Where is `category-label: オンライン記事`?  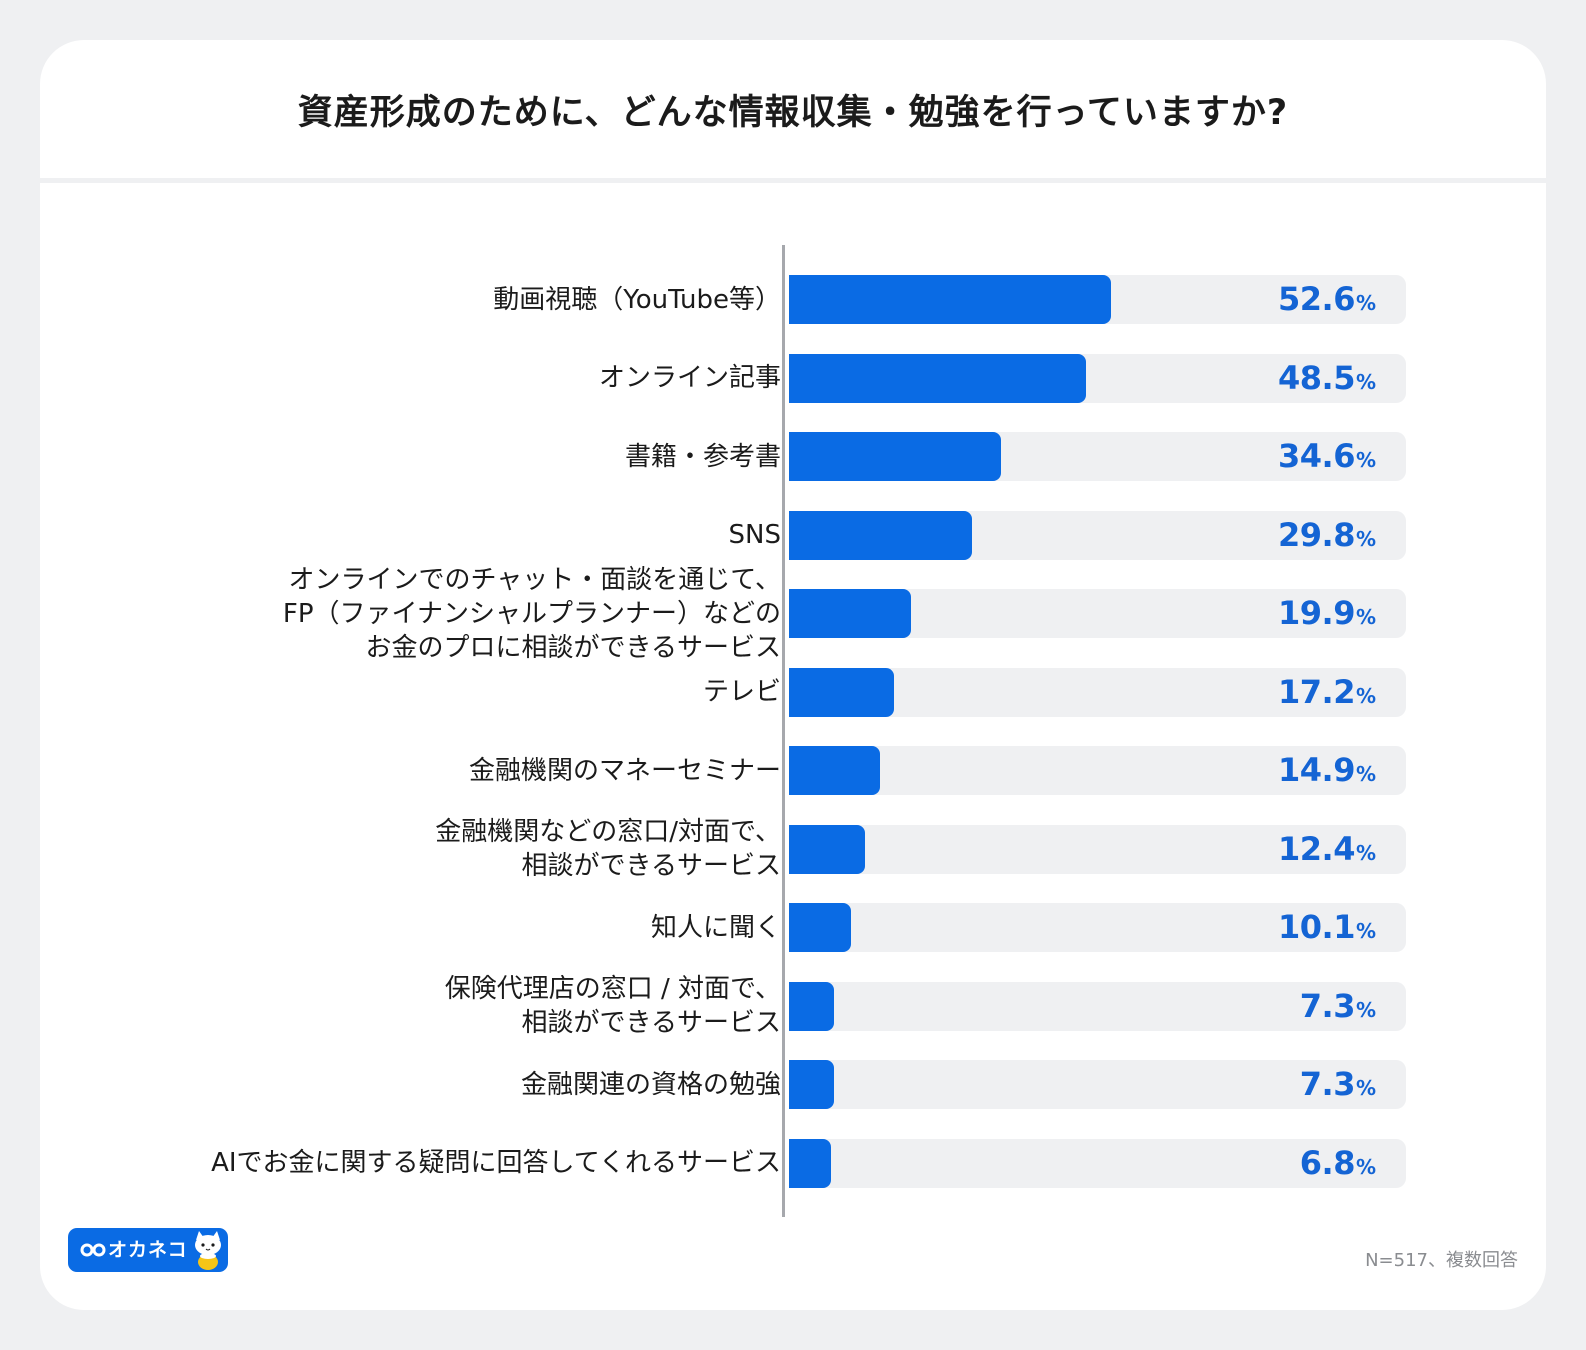
category-label: オンライン記事 is located at coordinates (689, 378).